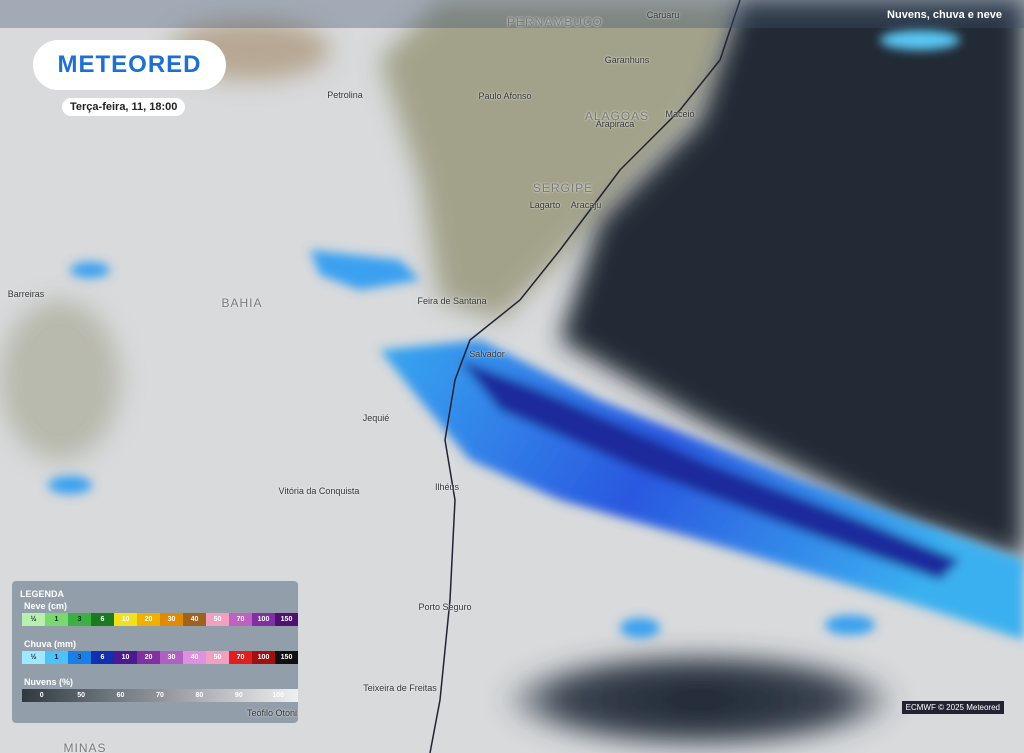 This screenshot has height=753, width=1024. What do you see at coordinates (49, 682) in the screenshot?
I see `legend-label: Nuvens (%)` at bounding box center [49, 682].